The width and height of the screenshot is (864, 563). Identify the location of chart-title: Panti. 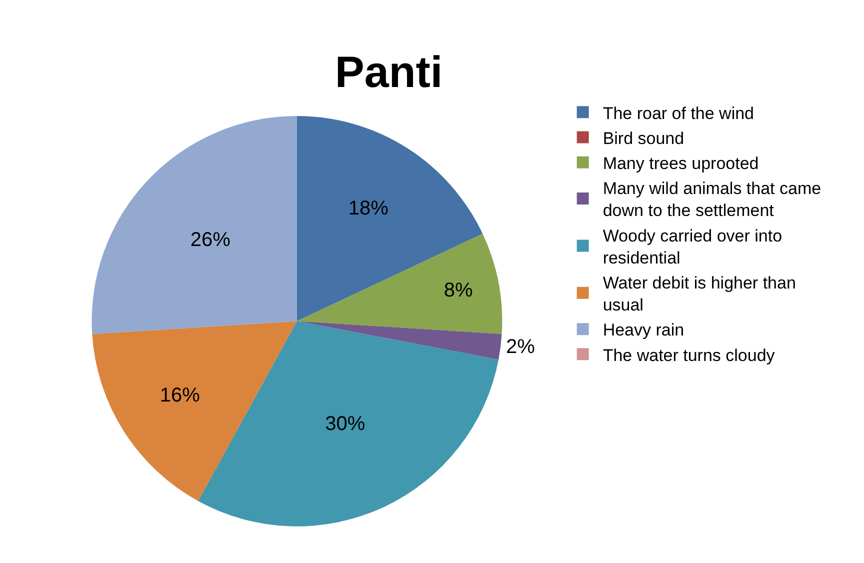
(389, 73).